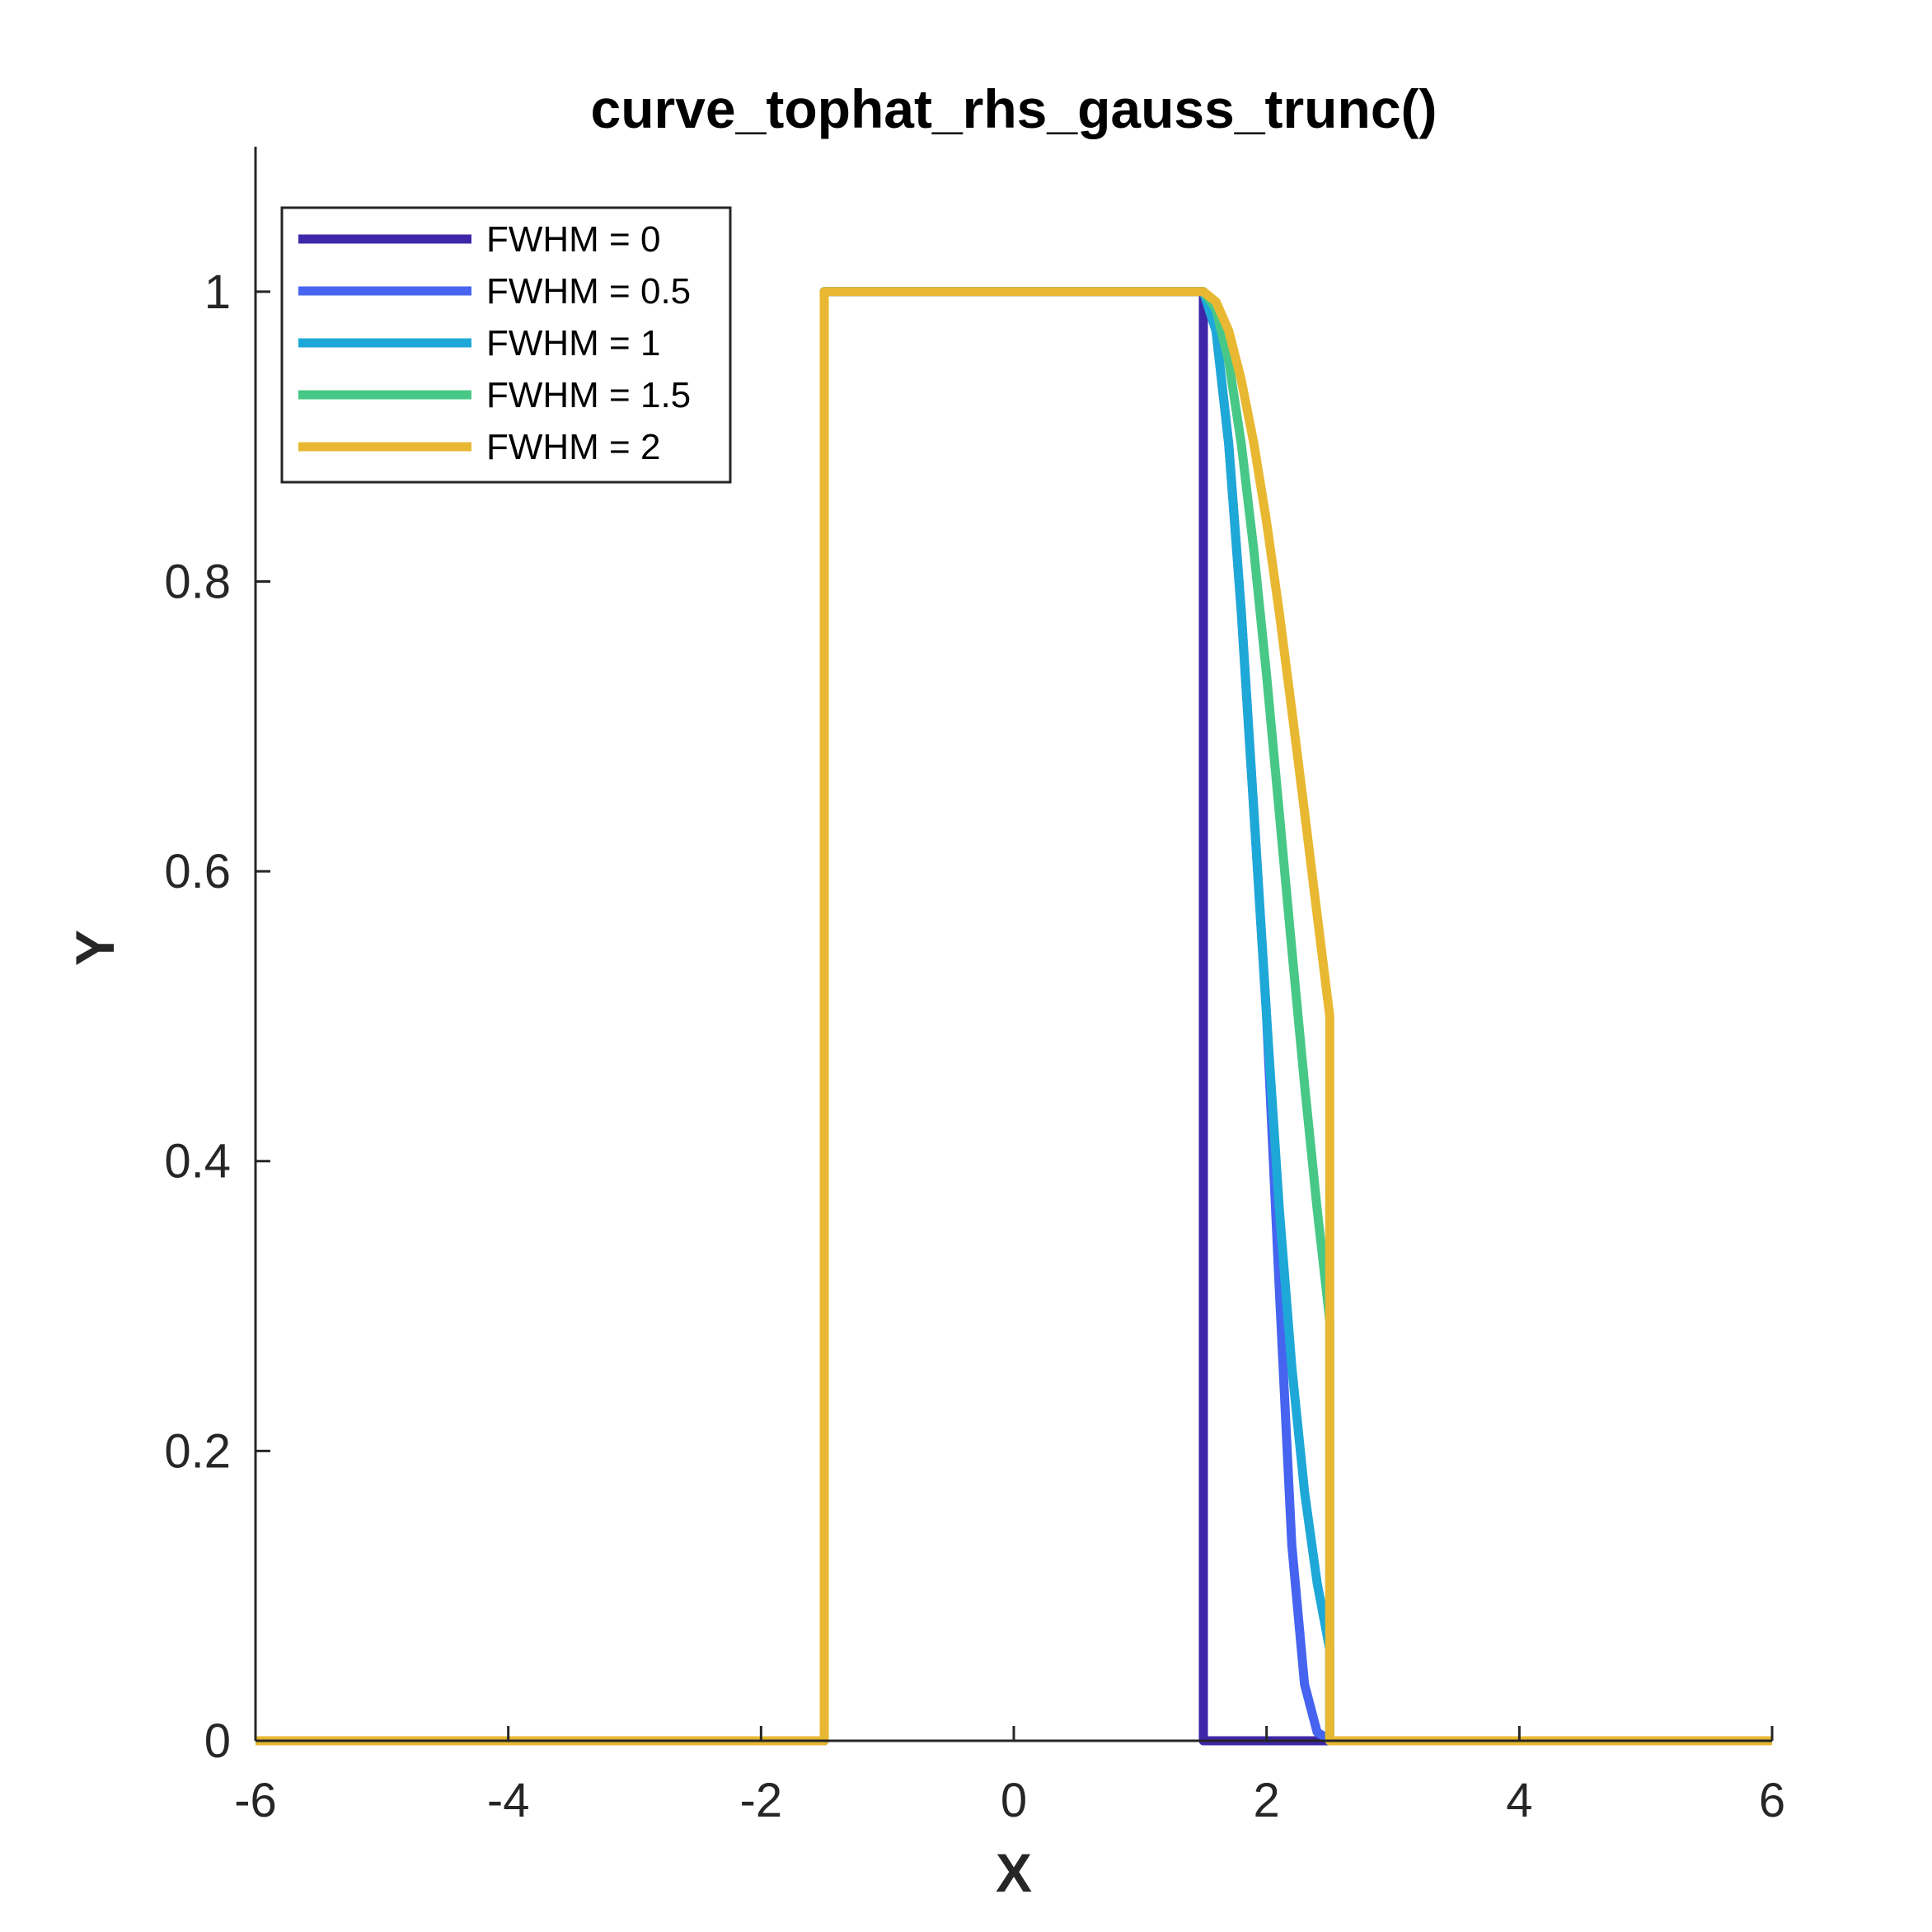 The image size is (1932, 1932). I want to click on x-axis-label: X, so click(1014, 1872).